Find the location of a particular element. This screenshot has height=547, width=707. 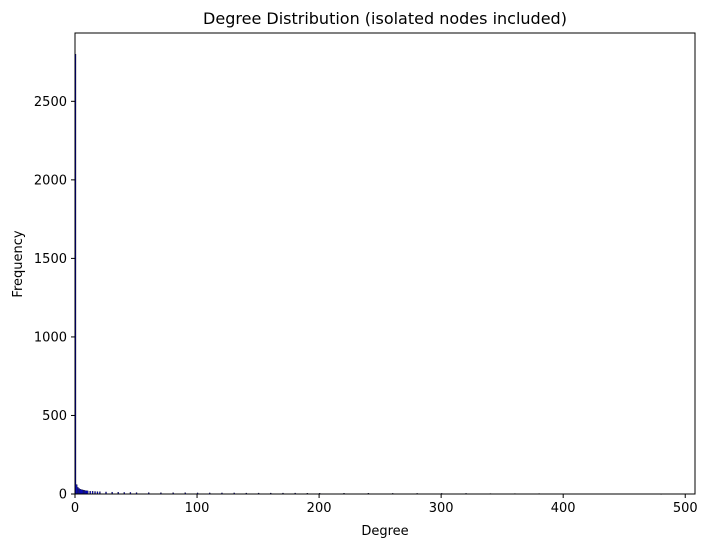

x-tick-label: 0 is located at coordinates (75, 508).